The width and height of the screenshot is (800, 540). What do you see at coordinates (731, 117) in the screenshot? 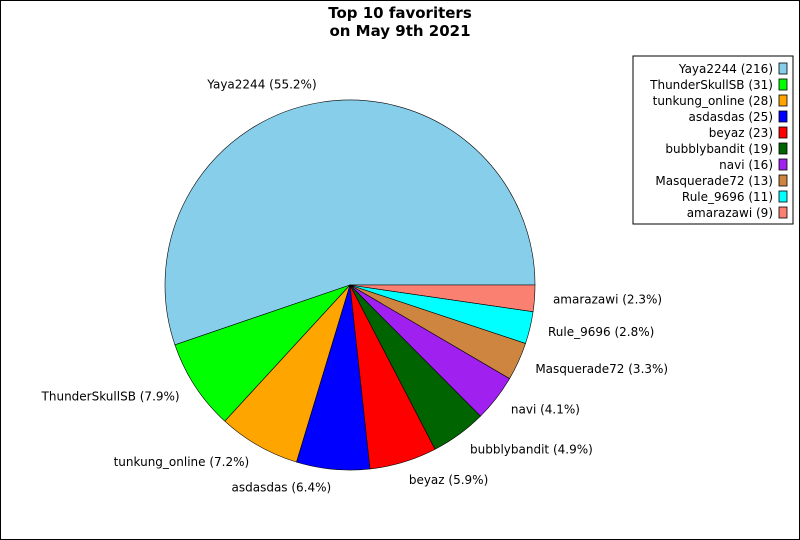
I see `legend-label-asdasdas: asdasdas (25)` at bounding box center [731, 117].